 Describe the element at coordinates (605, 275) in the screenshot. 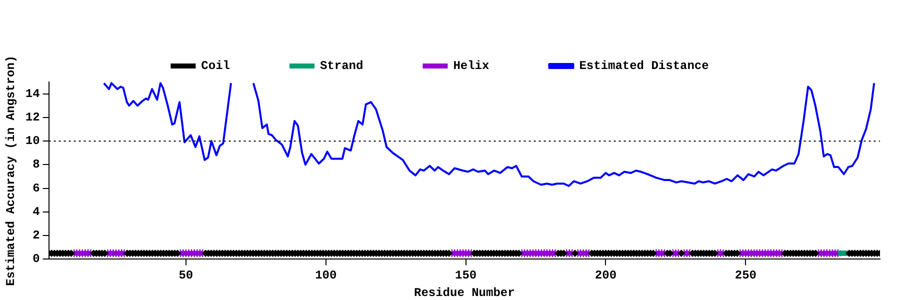

I see `x-tick-label: 200` at that location.